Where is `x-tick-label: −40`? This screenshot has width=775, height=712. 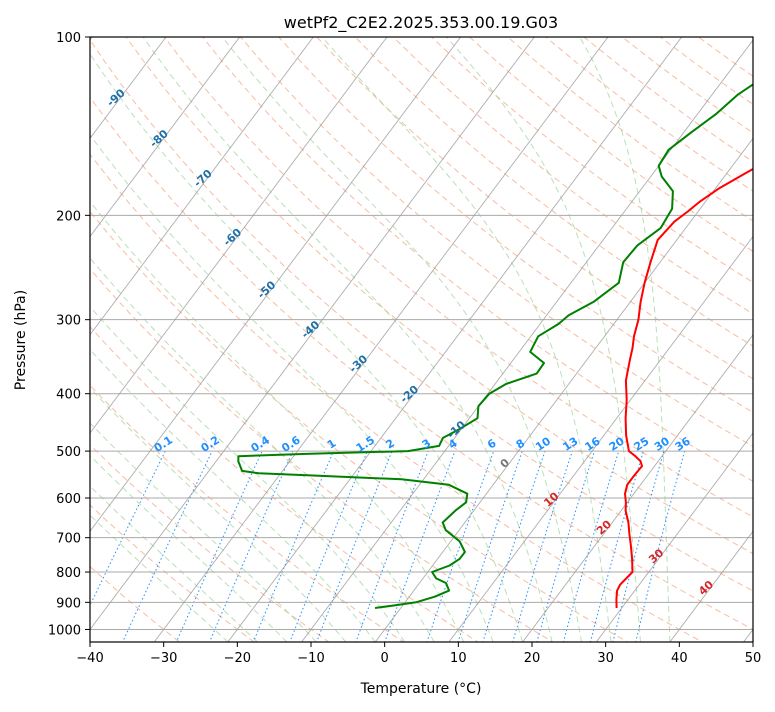
x-tick-label: −40 is located at coordinates (89, 658).